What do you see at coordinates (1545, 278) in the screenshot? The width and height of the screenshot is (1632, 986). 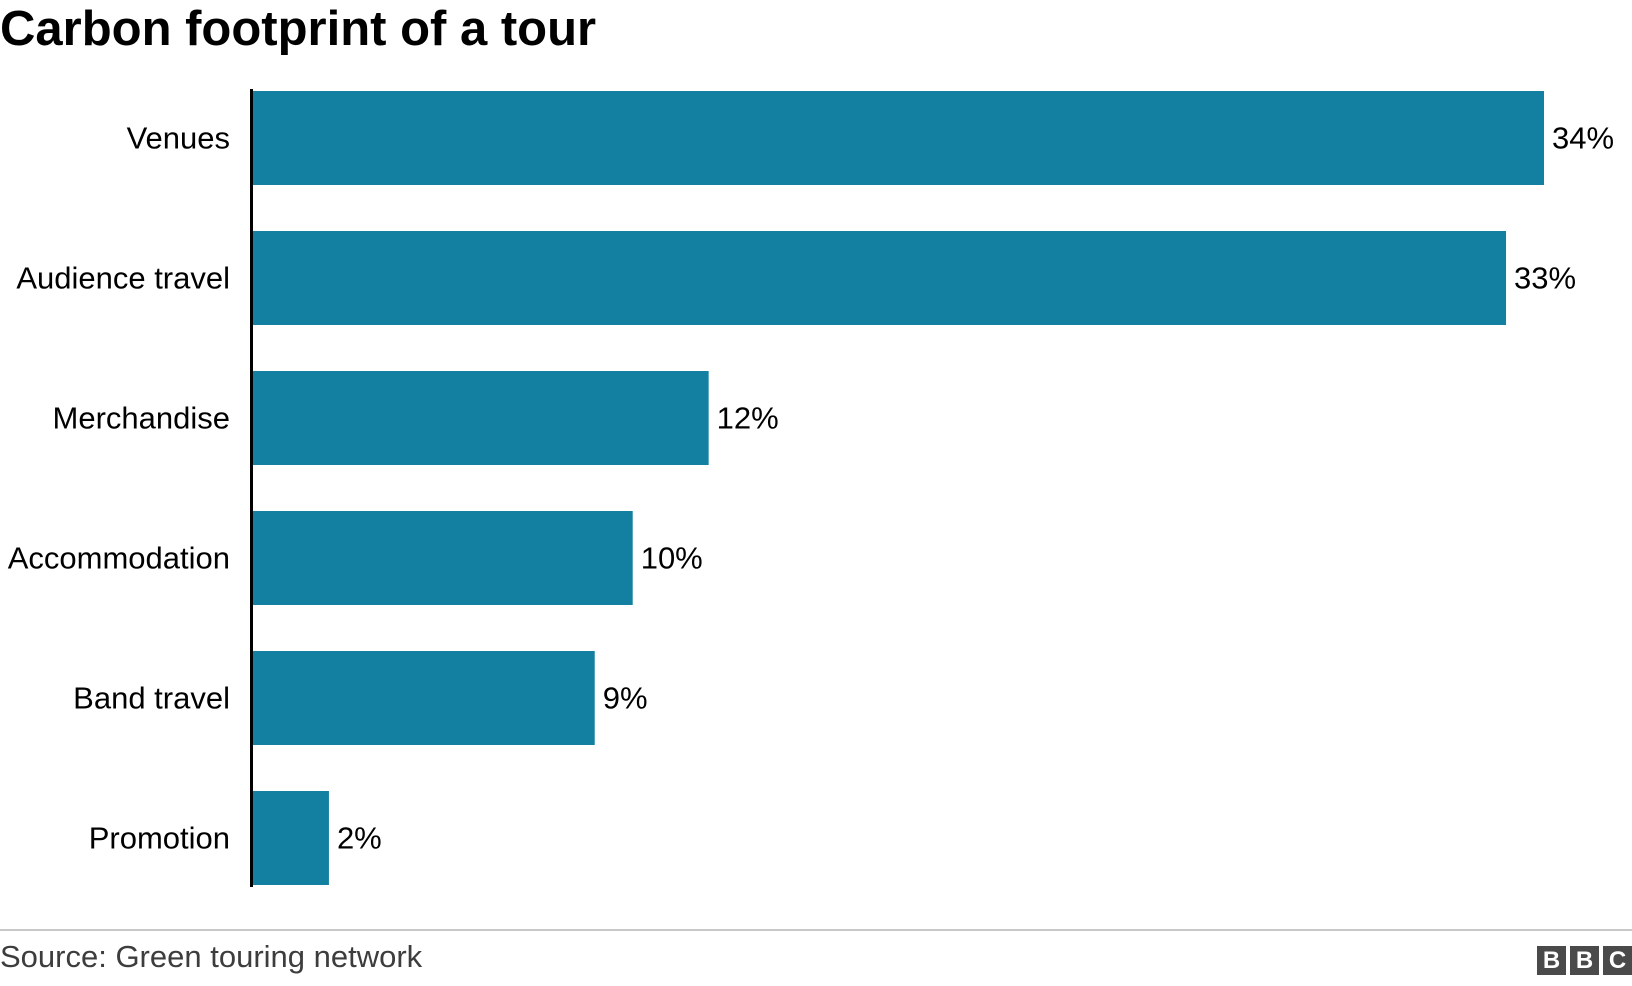 I see `value-label: 33%` at bounding box center [1545, 278].